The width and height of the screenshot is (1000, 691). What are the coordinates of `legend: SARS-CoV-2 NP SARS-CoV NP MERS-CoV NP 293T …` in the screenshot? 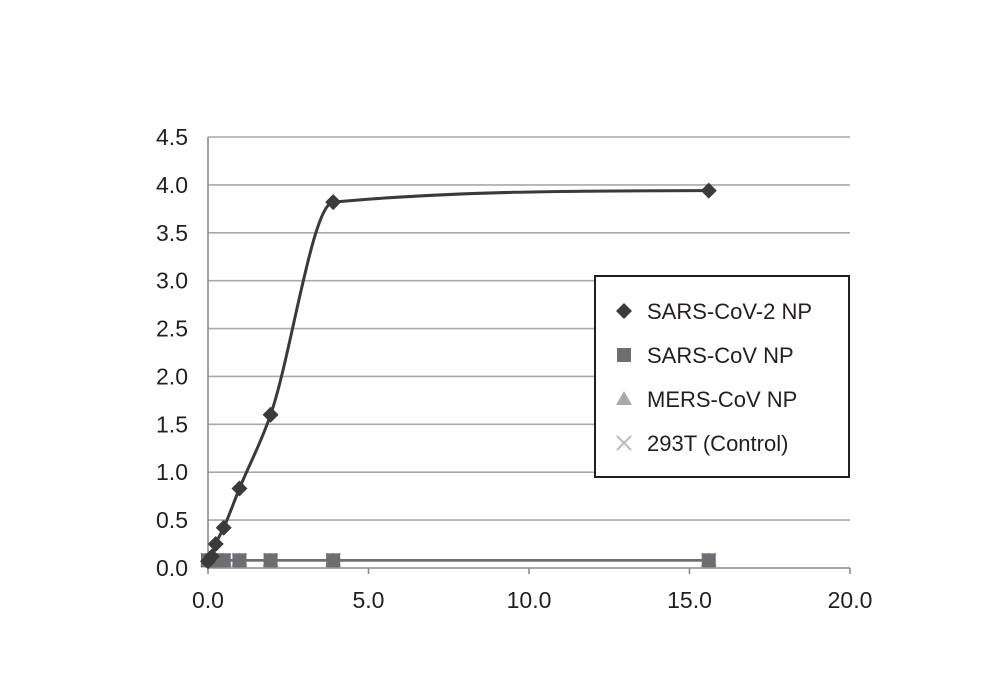 It's located at (722, 376).